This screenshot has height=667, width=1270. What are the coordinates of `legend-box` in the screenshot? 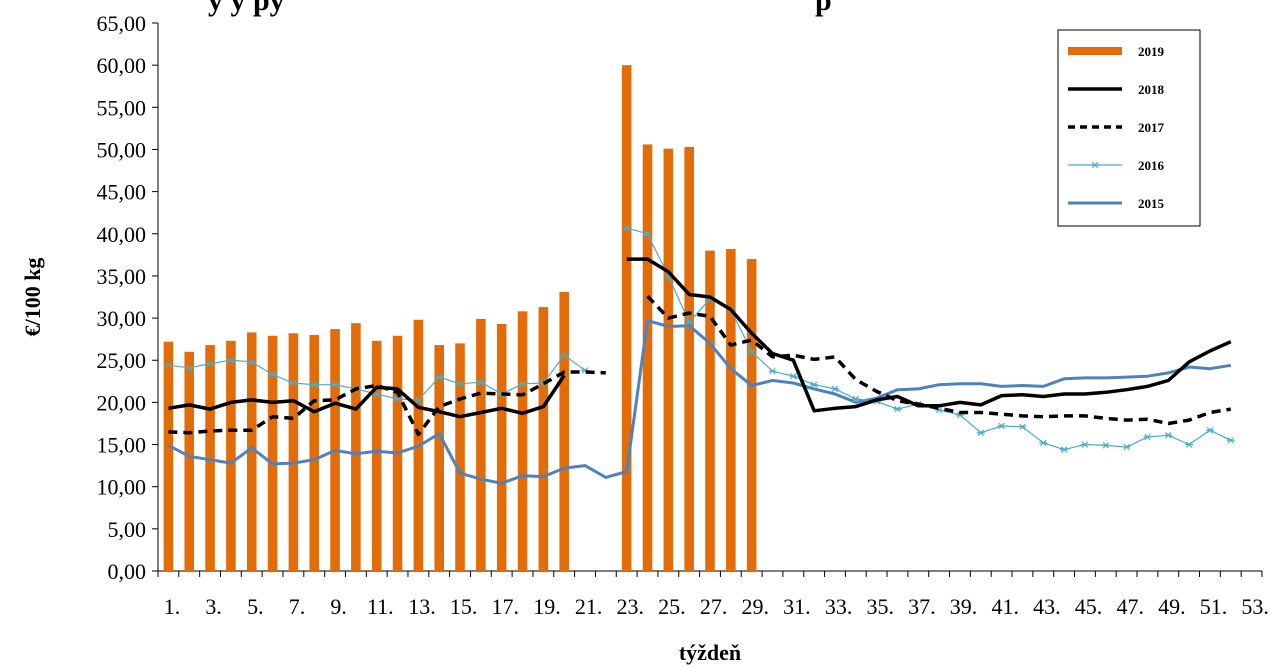 It's located at (1129, 128).